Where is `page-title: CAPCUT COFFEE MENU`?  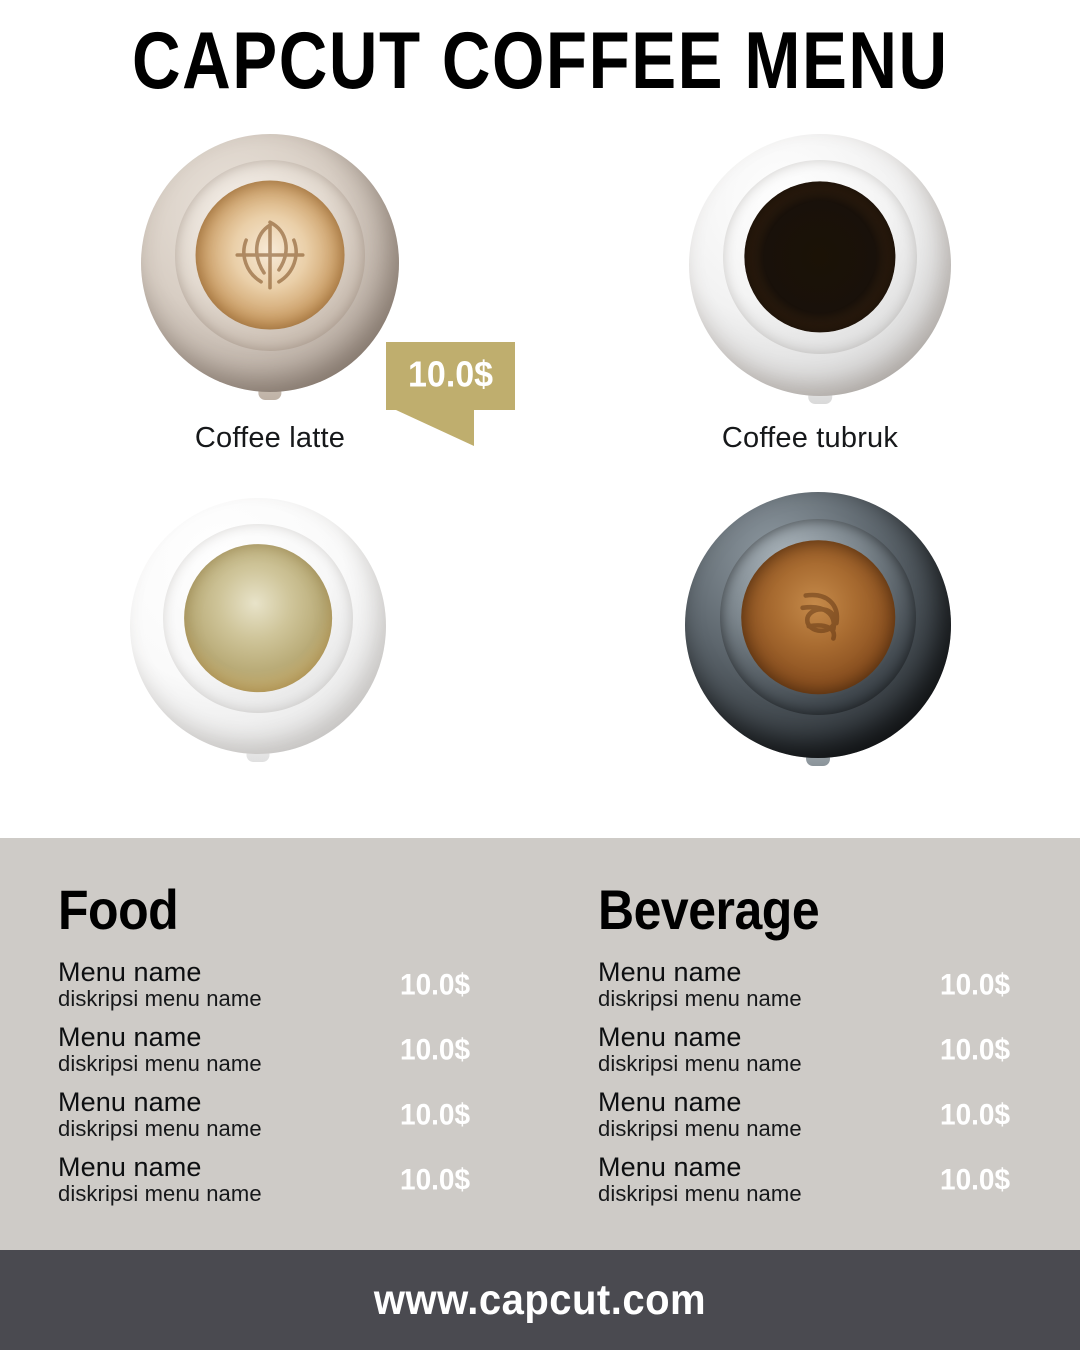
page-title: CAPCUT COFFEE MENU is located at coordinates (540, 60).